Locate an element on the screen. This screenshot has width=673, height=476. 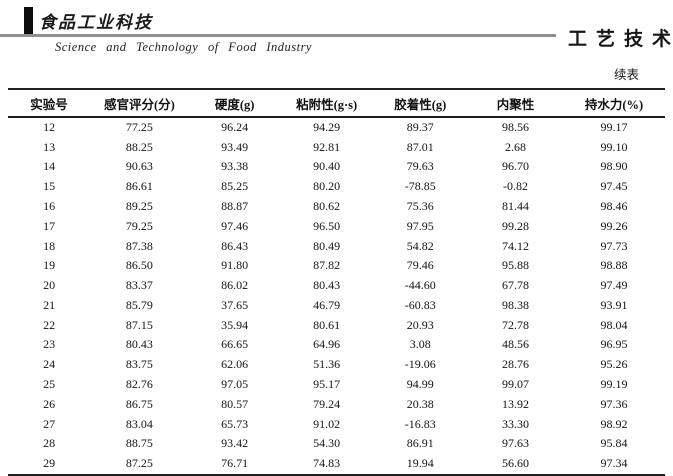
table-cell: 80.62 is located at coordinates (327, 206).